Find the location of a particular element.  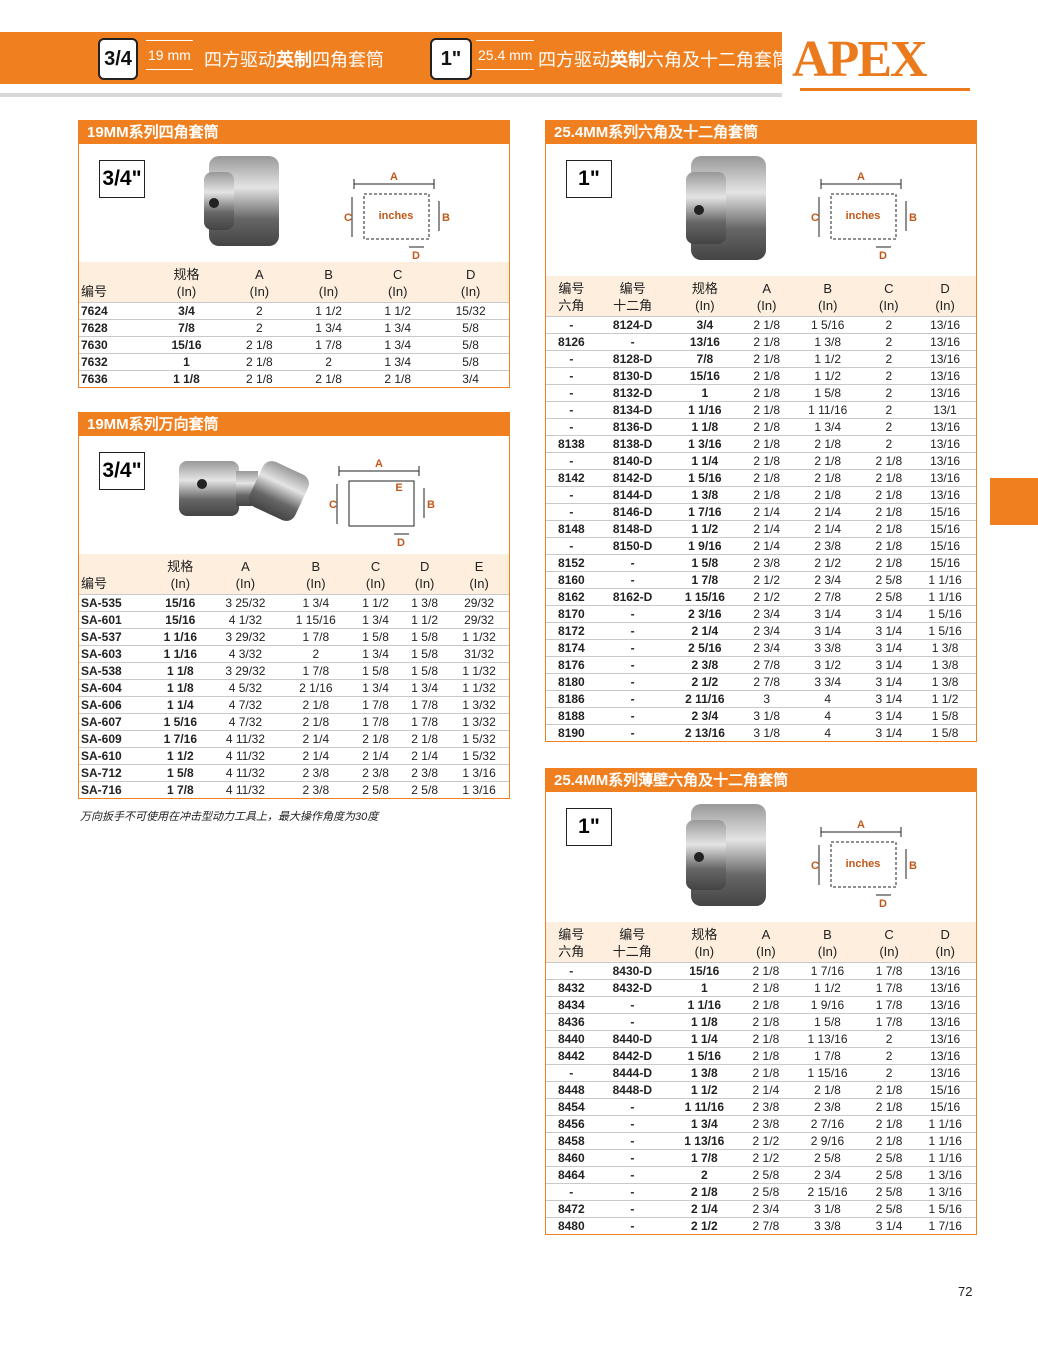

table-cell: 7630 is located at coordinates (114, 345).